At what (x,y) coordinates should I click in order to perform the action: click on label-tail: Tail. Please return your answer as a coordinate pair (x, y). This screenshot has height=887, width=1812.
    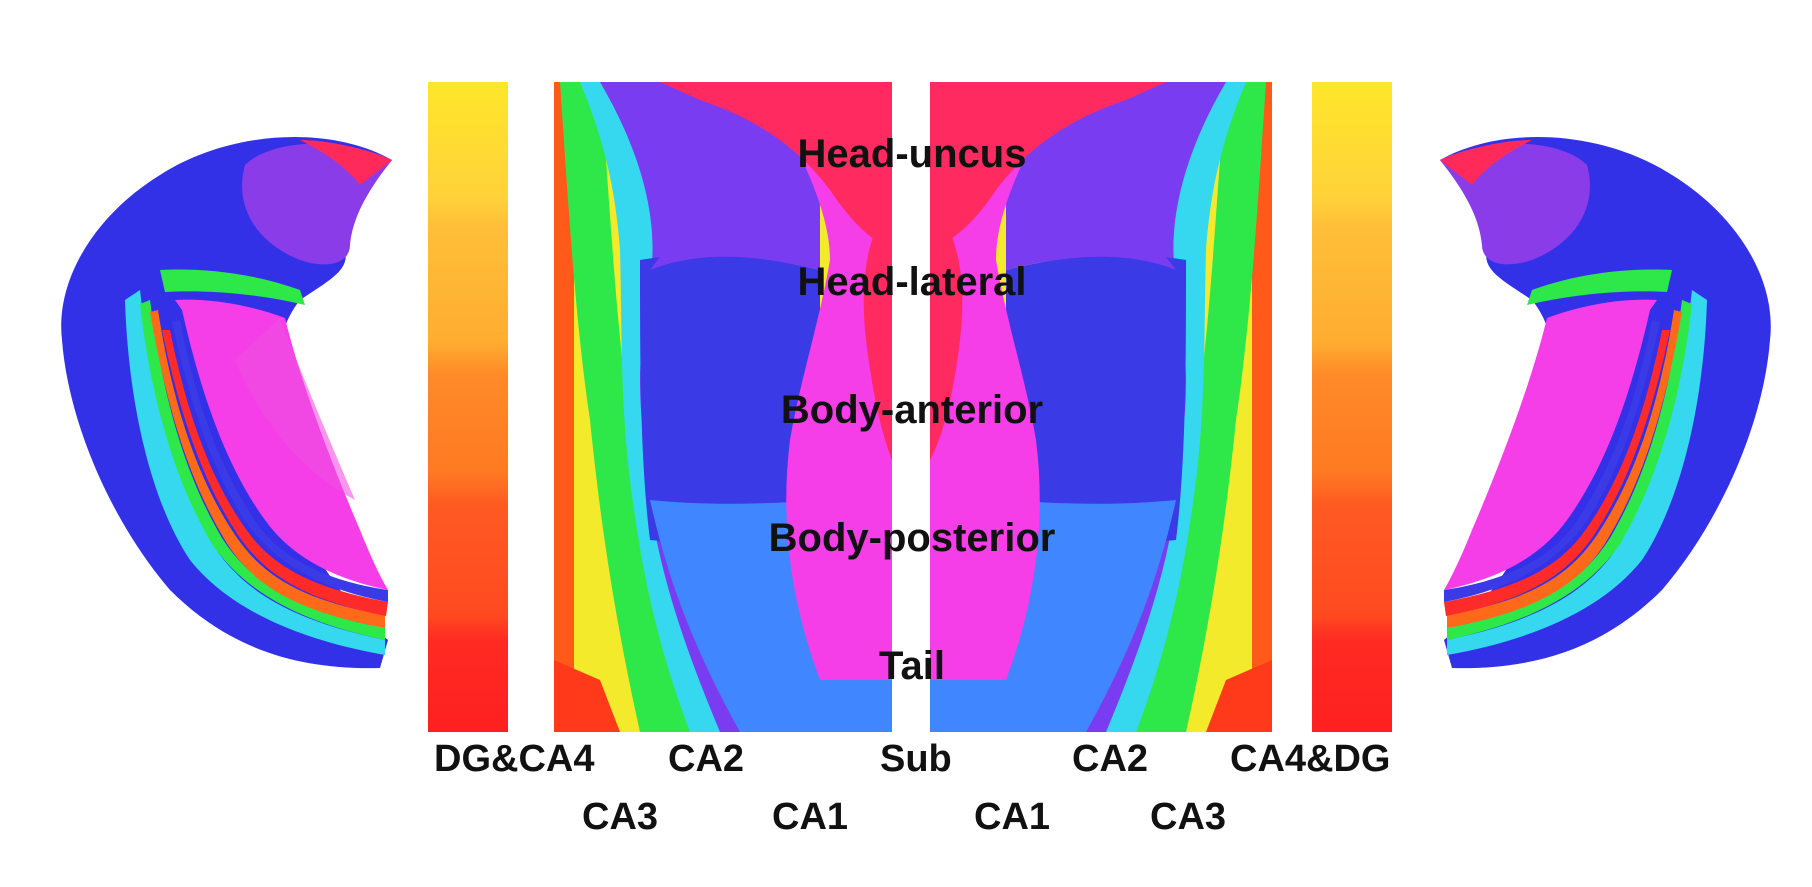
    Looking at the image, I should click on (912, 666).